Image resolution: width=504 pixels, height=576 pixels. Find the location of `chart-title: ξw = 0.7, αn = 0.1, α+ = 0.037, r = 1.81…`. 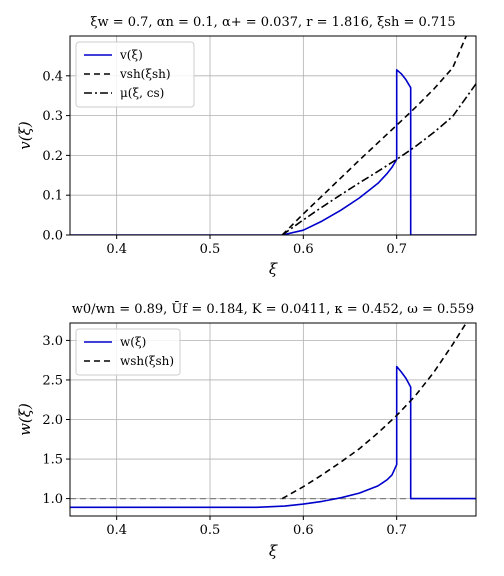

chart-title: ξw = 0.7, αn = 0.1, α+ = 0.037, r = 1.81… is located at coordinates (272, 22).